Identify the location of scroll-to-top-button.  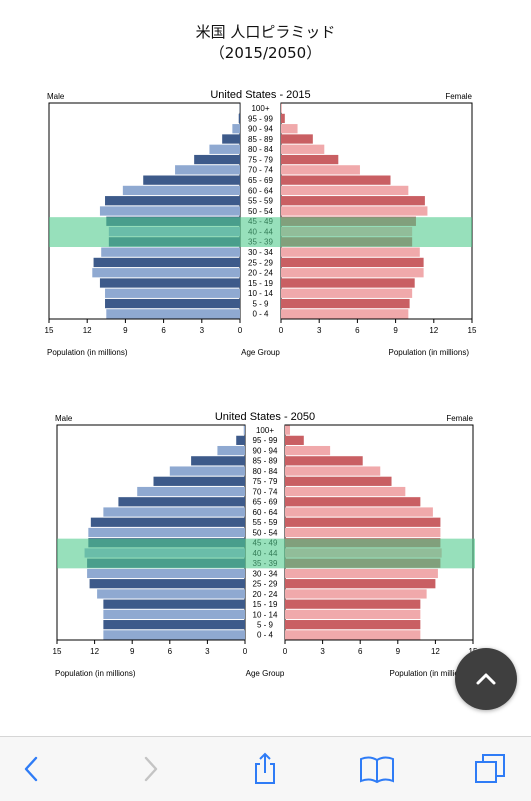
(486, 679).